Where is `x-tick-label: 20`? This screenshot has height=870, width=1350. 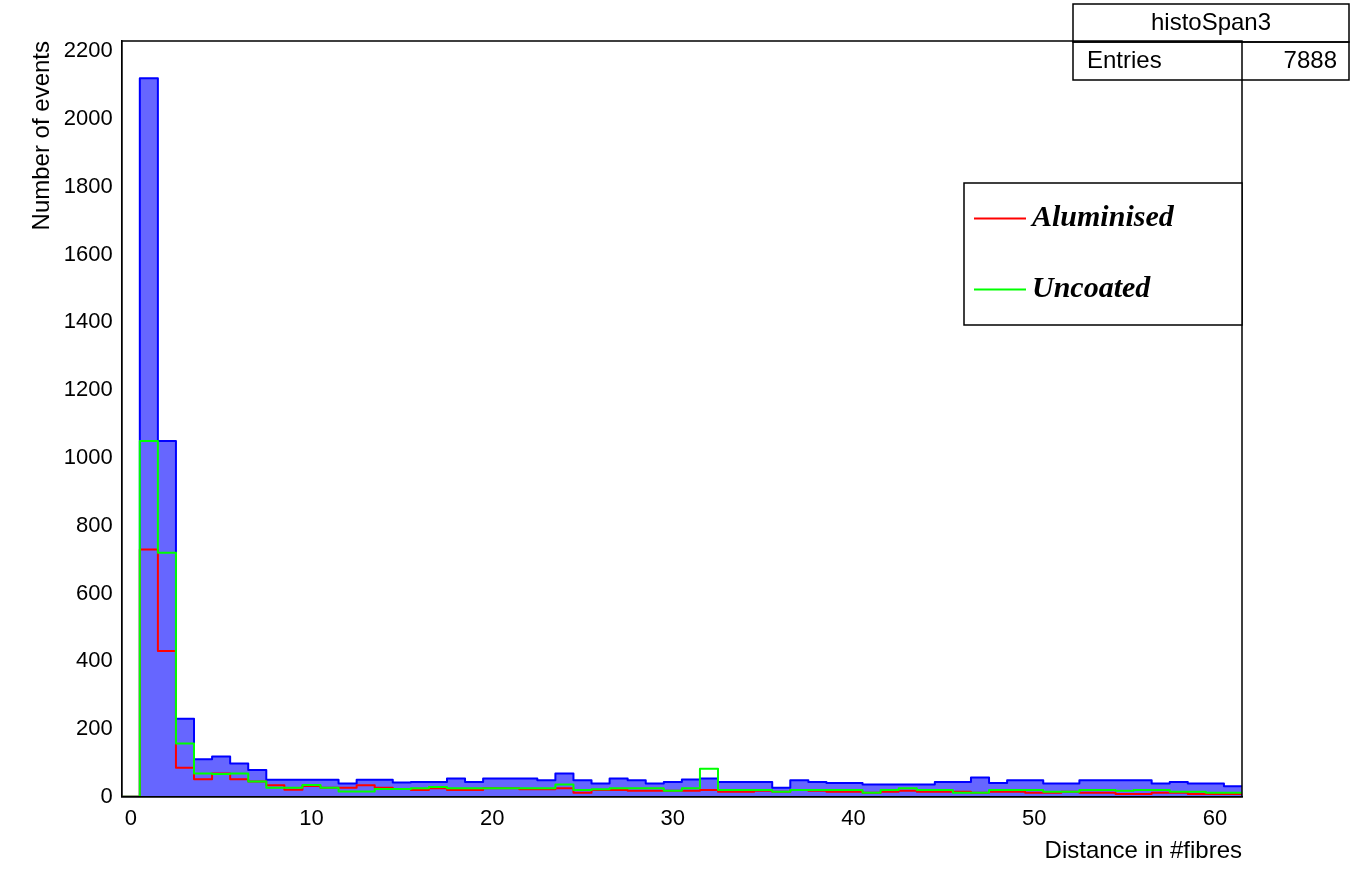 x-tick-label: 20 is located at coordinates (492, 818).